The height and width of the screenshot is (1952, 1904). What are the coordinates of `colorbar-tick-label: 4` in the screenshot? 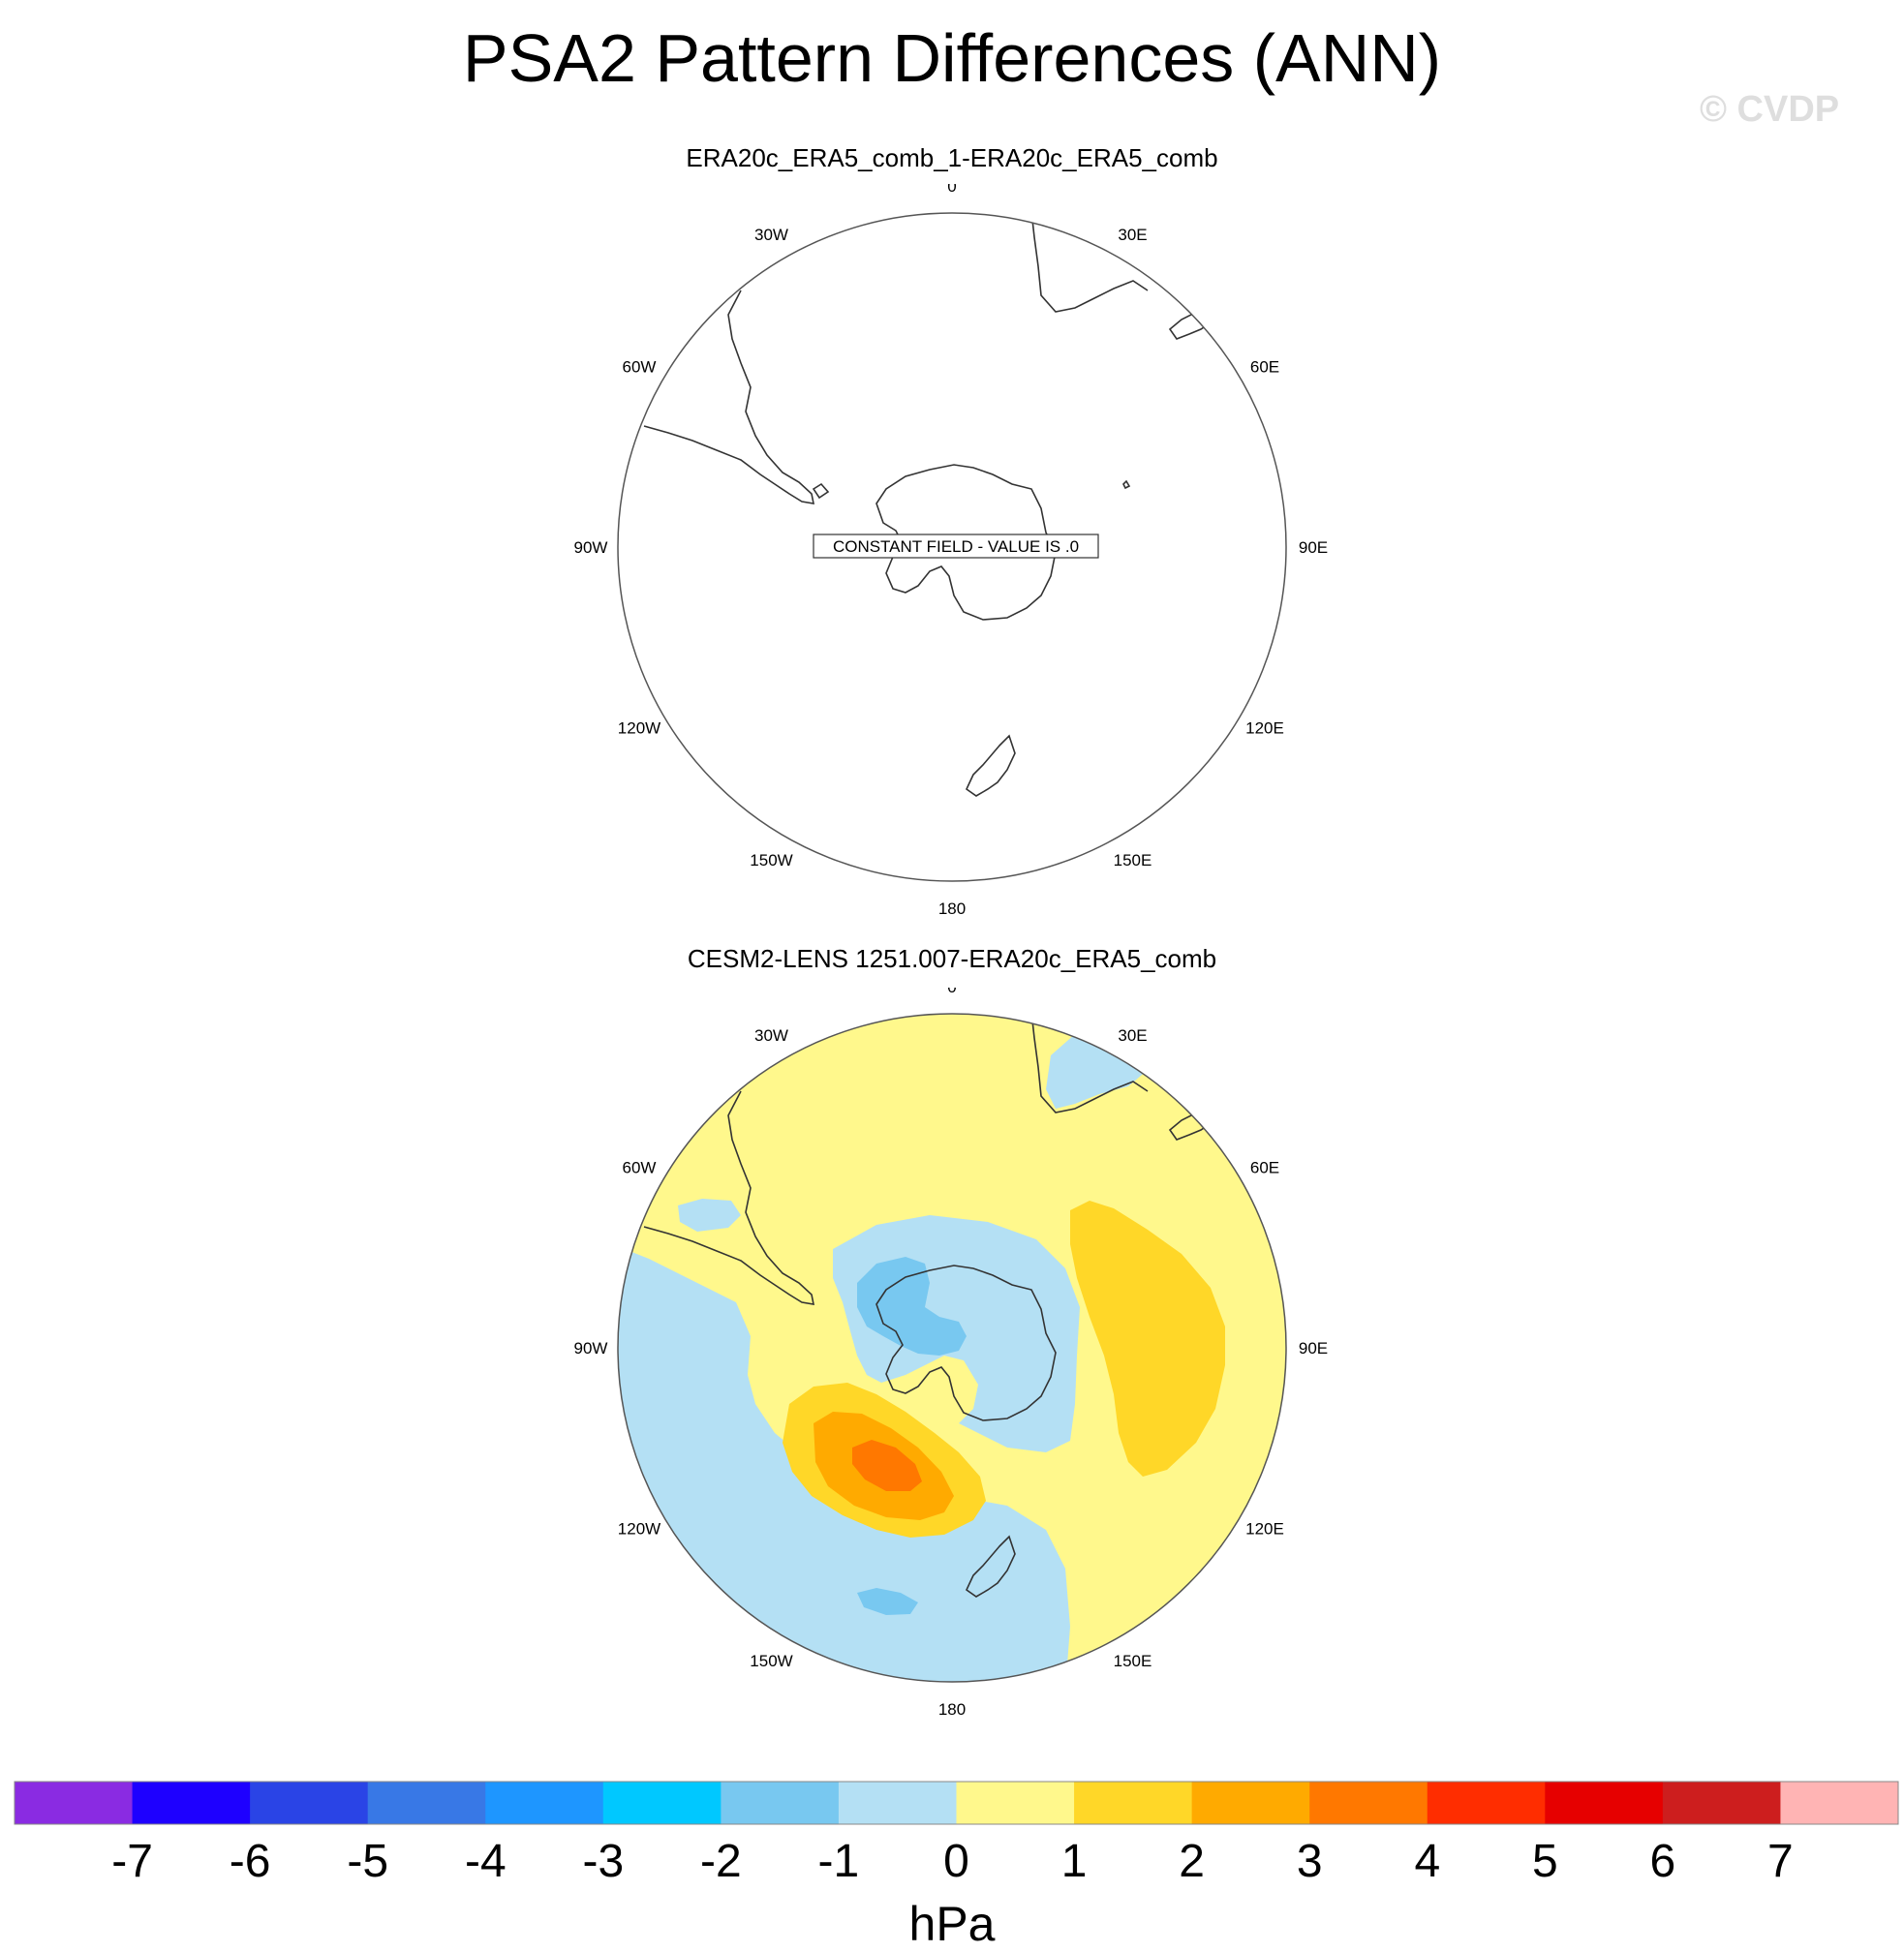 It's located at (1427, 1861).